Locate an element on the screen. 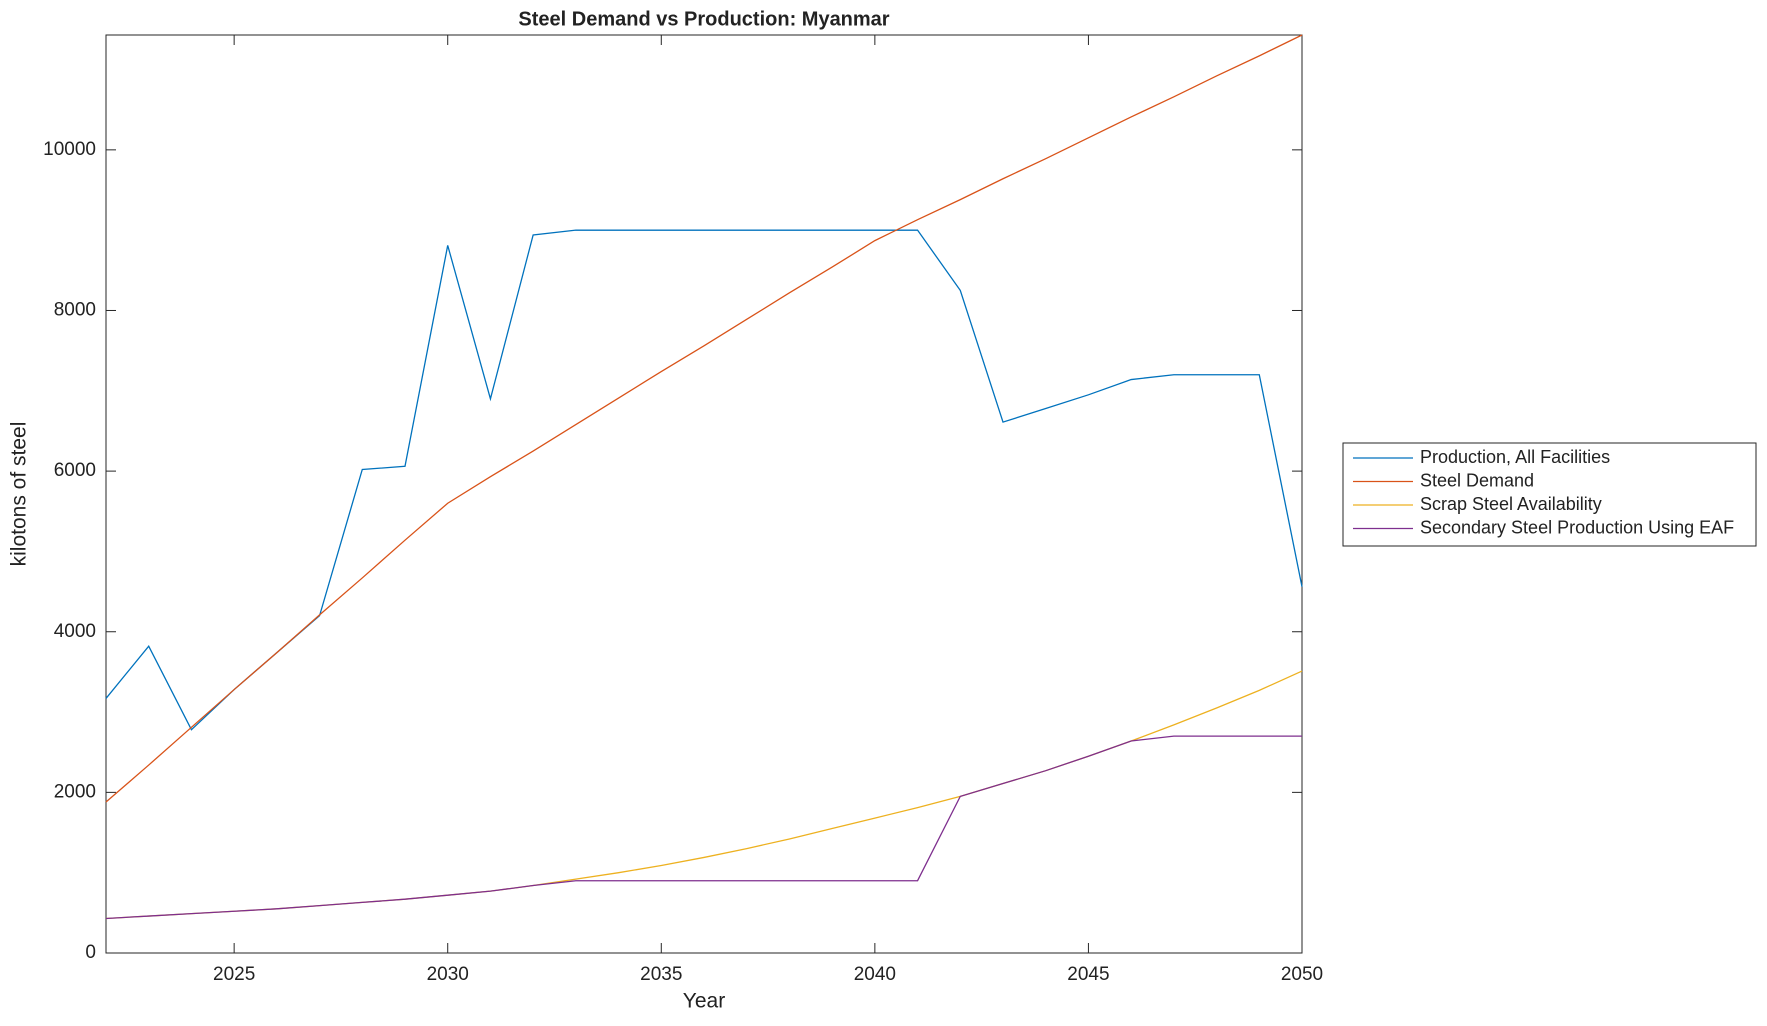 The image size is (1767, 1026). x-tick-label: 2025 is located at coordinates (234, 974).